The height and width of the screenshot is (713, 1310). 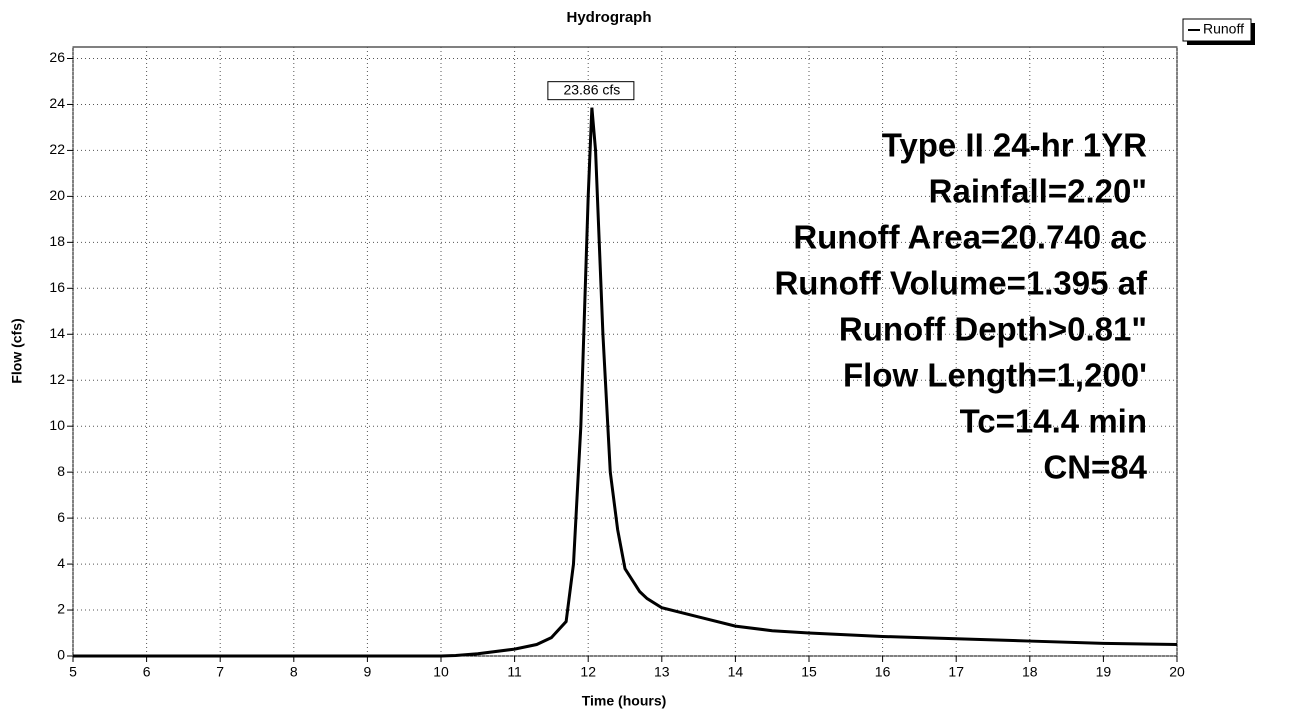 I want to click on note: Tc=14.4 min, so click(x=1053, y=421).